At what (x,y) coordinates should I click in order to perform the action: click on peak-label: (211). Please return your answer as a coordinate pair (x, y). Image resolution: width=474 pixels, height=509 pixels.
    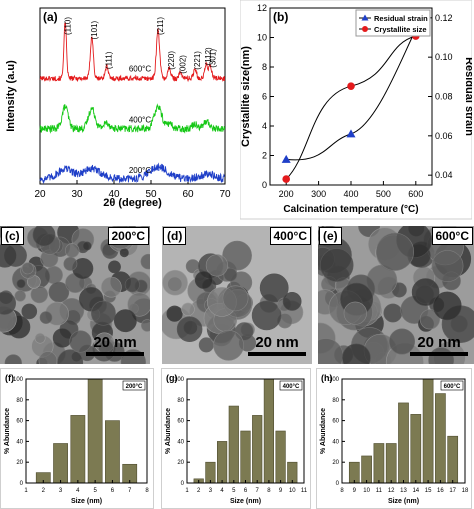
    Looking at the image, I should click on (160, 26).